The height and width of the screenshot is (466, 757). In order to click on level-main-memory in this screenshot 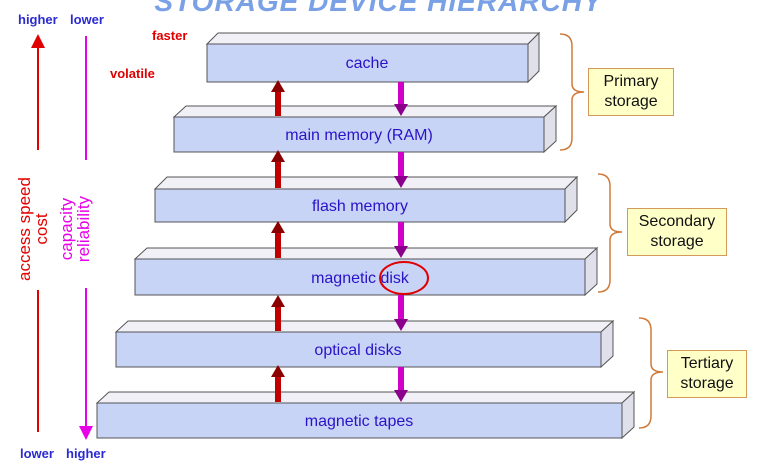, I will do `click(365, 129)`.